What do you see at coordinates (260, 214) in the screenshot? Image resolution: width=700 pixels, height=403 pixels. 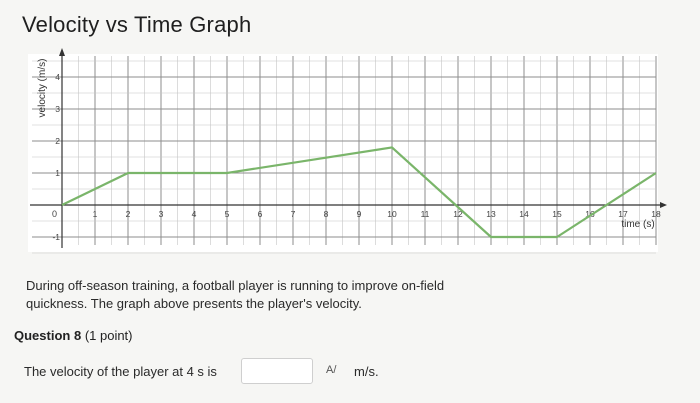 I see `x-tick-label: 6` at bounding box center [260, 214].